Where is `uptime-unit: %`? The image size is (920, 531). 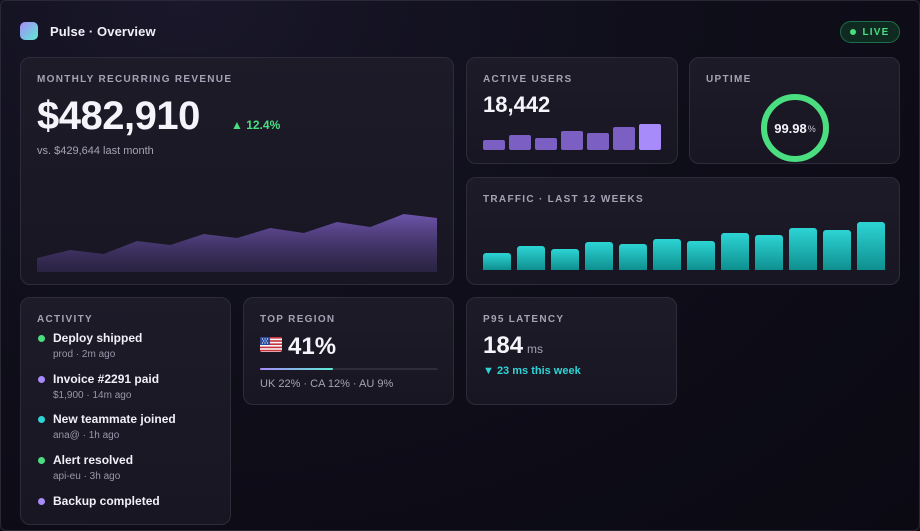
uptime-unit: % is located at coordinates (811, 129).